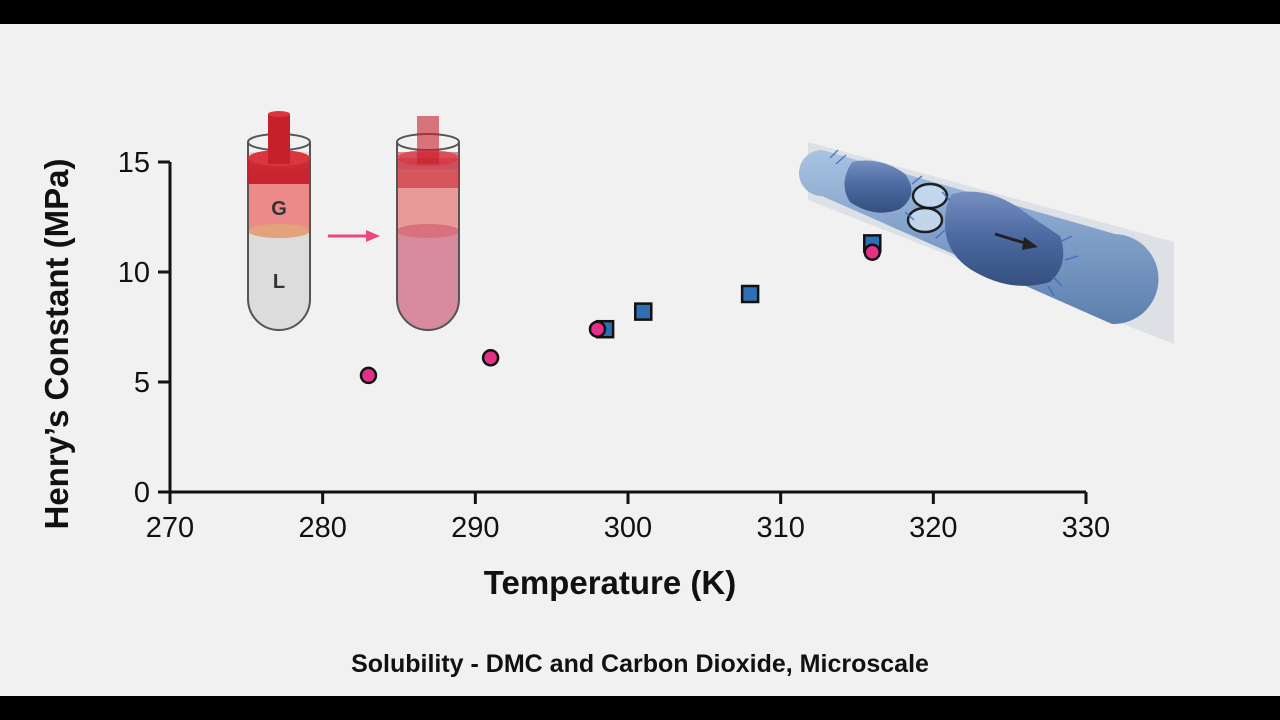 This screenshot has width=1280, height=720. What do you see at coordinates (322, 528) in the screenshot?
I see `x-tick-label: 280` at bounding box center [322, 528].